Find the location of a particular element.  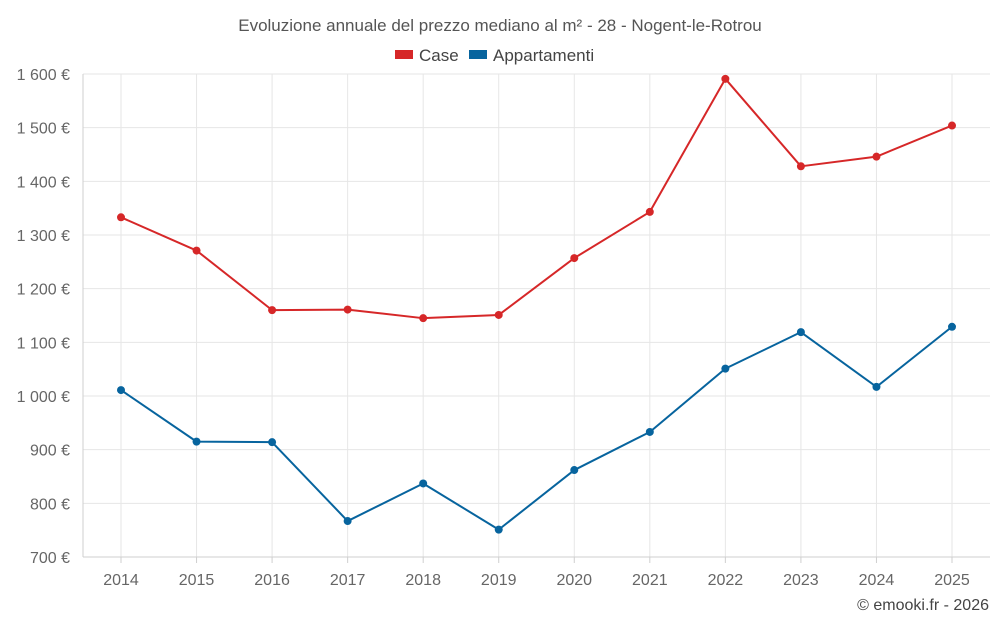

x-tick-label: 2021 is located at coordinates (650, 580).